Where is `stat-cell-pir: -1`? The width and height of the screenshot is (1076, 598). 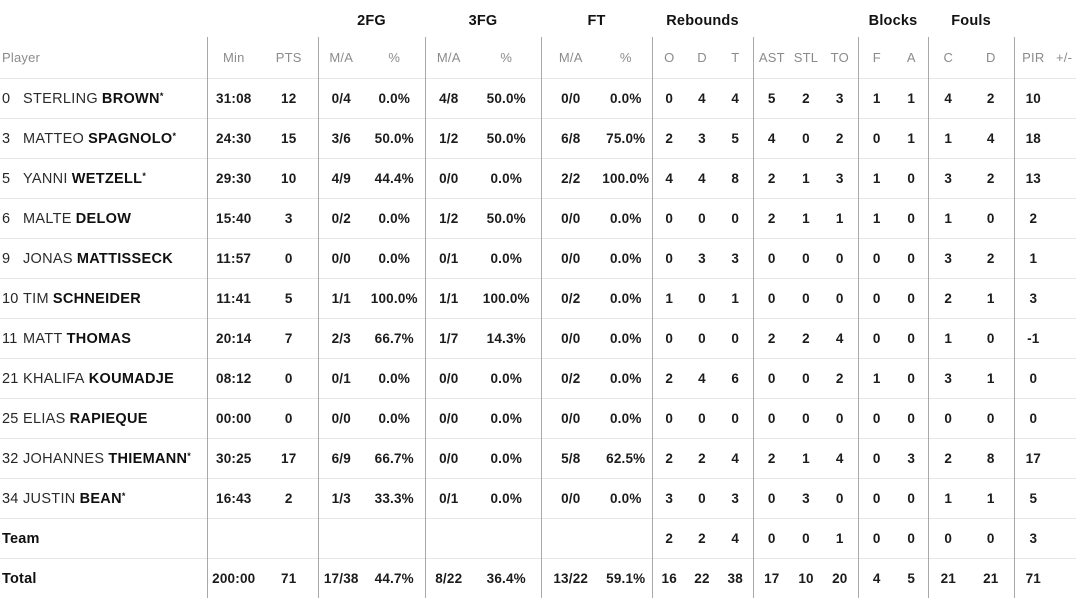
stat-cell-pir: -1 is located at coordinates (1033, 339).